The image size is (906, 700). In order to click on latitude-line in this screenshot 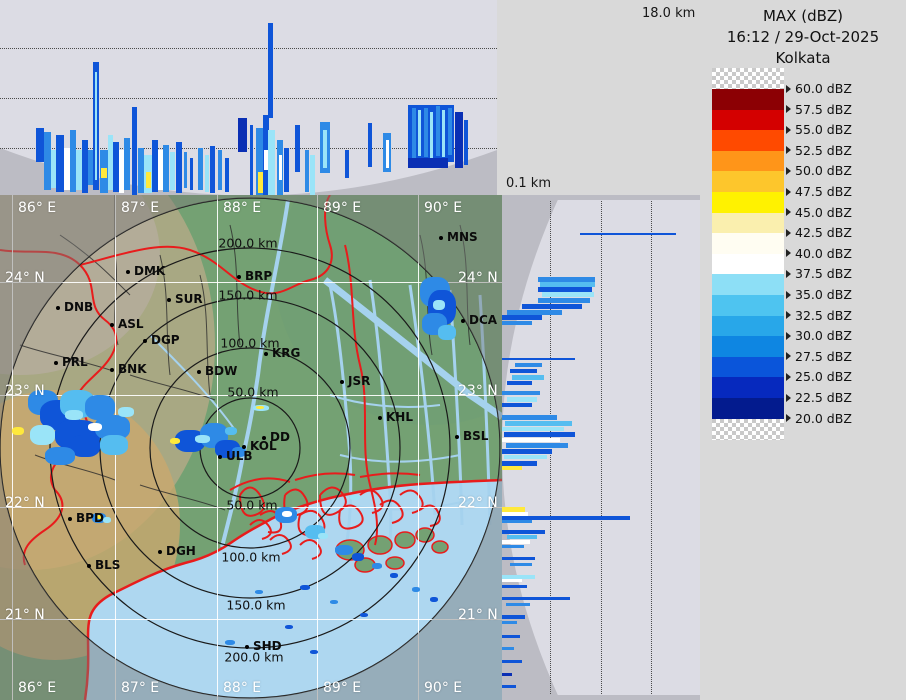, I will do `click(251, 619)`.